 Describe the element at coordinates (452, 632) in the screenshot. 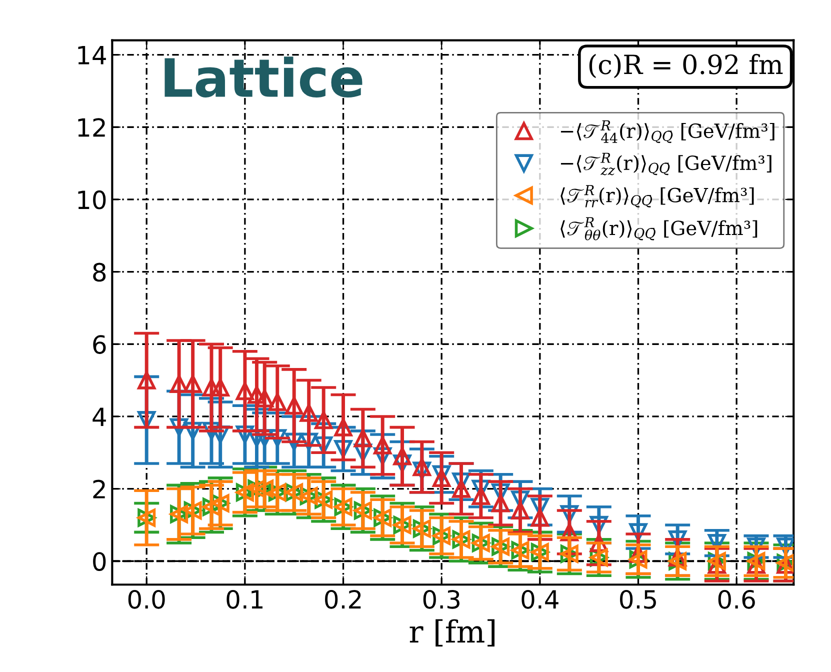

I see `x-axis-title: r [fm]` at that location.